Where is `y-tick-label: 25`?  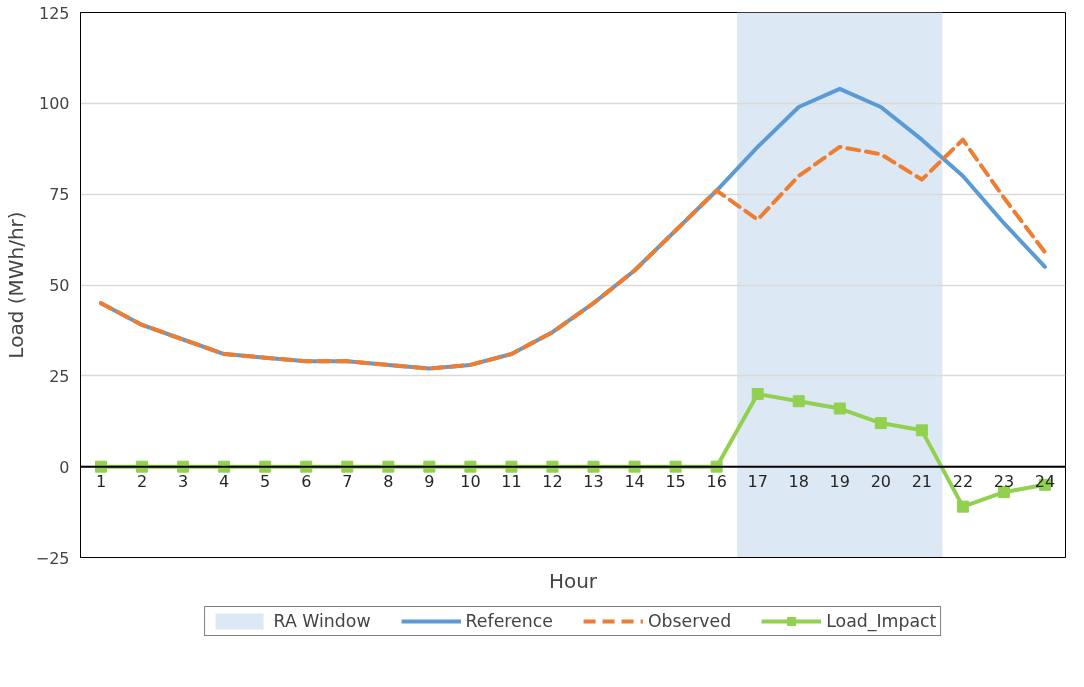
y-tick-label: 25 is located at coordinates (59, 376).